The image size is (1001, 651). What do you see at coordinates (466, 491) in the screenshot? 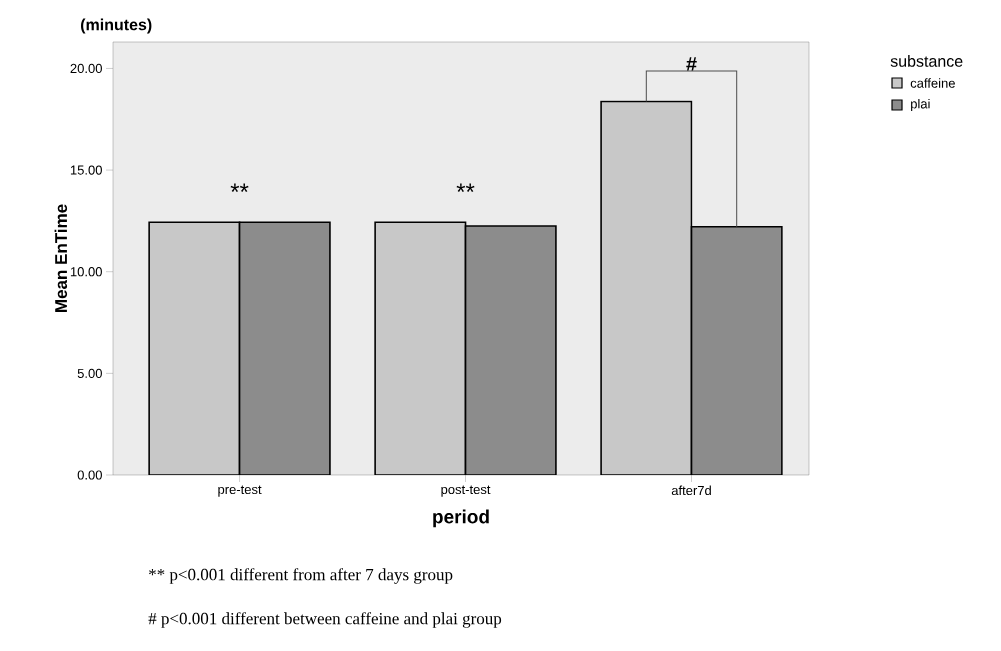
I see `x-tick-label: post-test` at bounding box center [466, 491].